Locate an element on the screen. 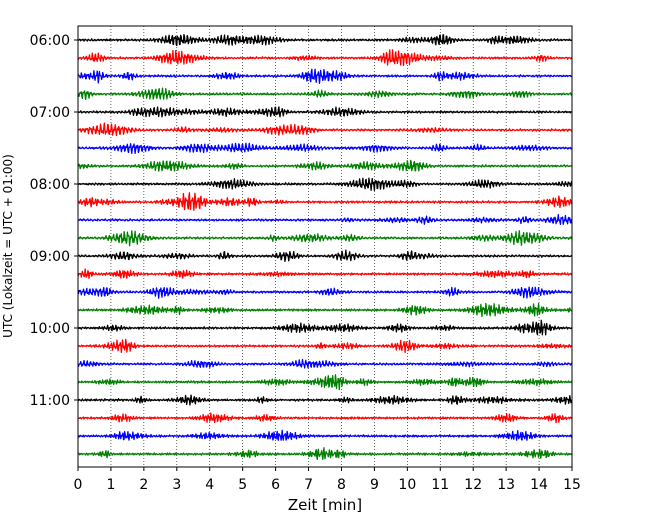 The image size is (650, 520). x-tick-label-14: 14 is located at coordinates (539, 485).